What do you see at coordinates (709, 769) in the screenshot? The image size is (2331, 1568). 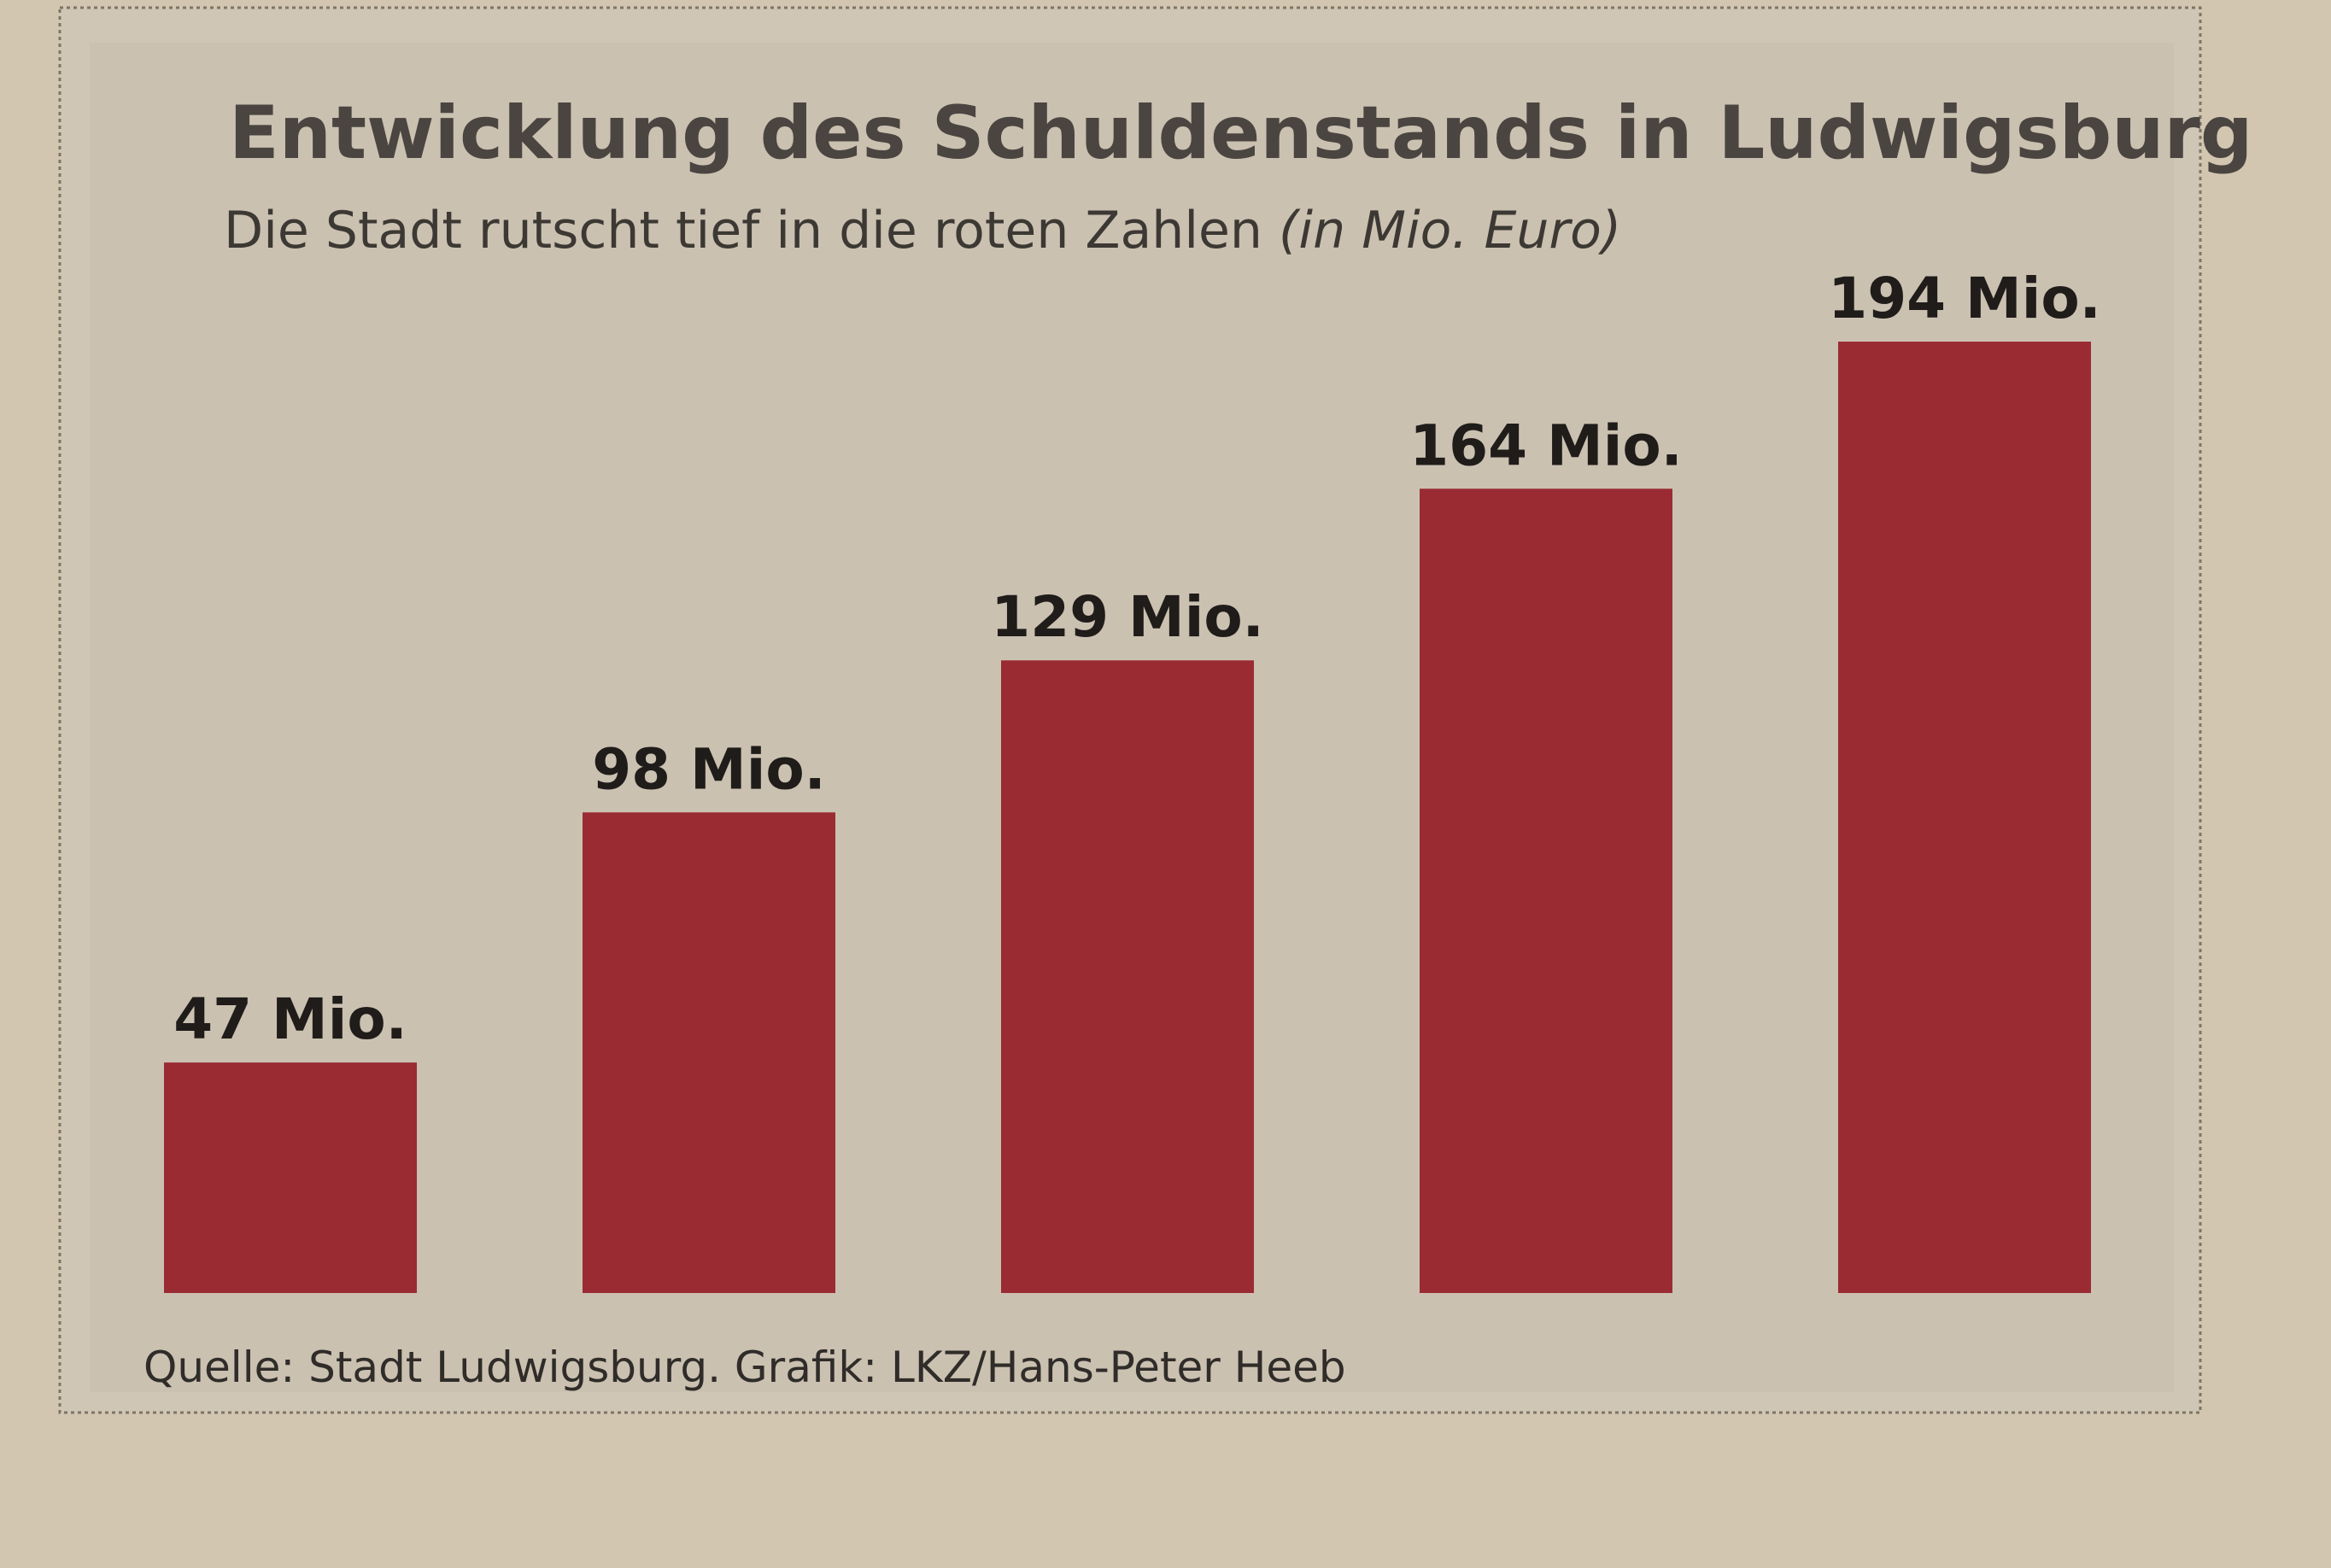 I see `value-label: 98 Mio.` at bounding box center [709, 769].